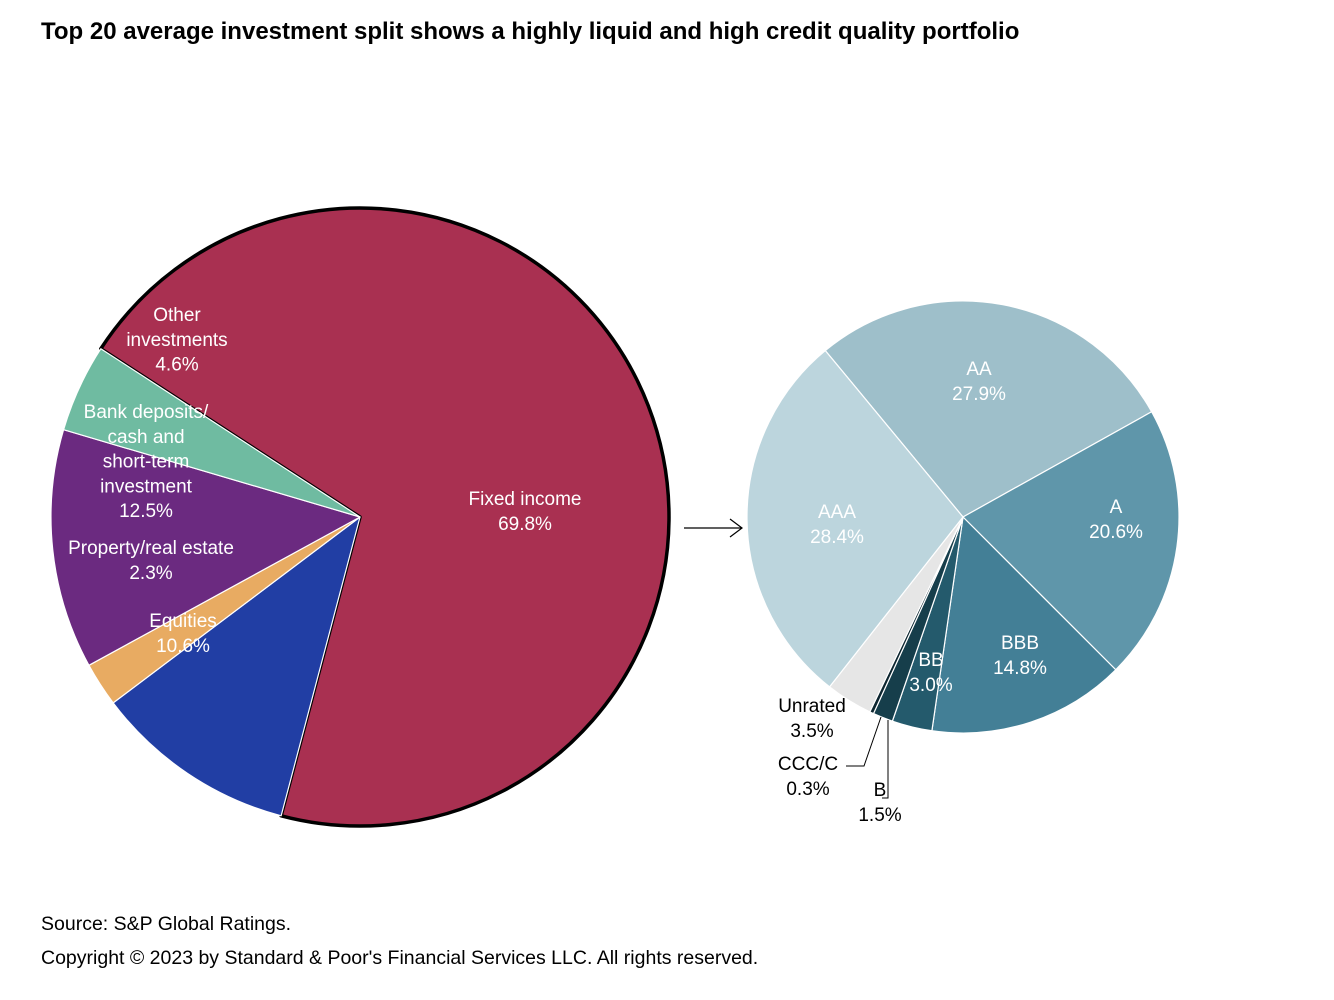  I want to click on slice-equities, so click(236, 666).